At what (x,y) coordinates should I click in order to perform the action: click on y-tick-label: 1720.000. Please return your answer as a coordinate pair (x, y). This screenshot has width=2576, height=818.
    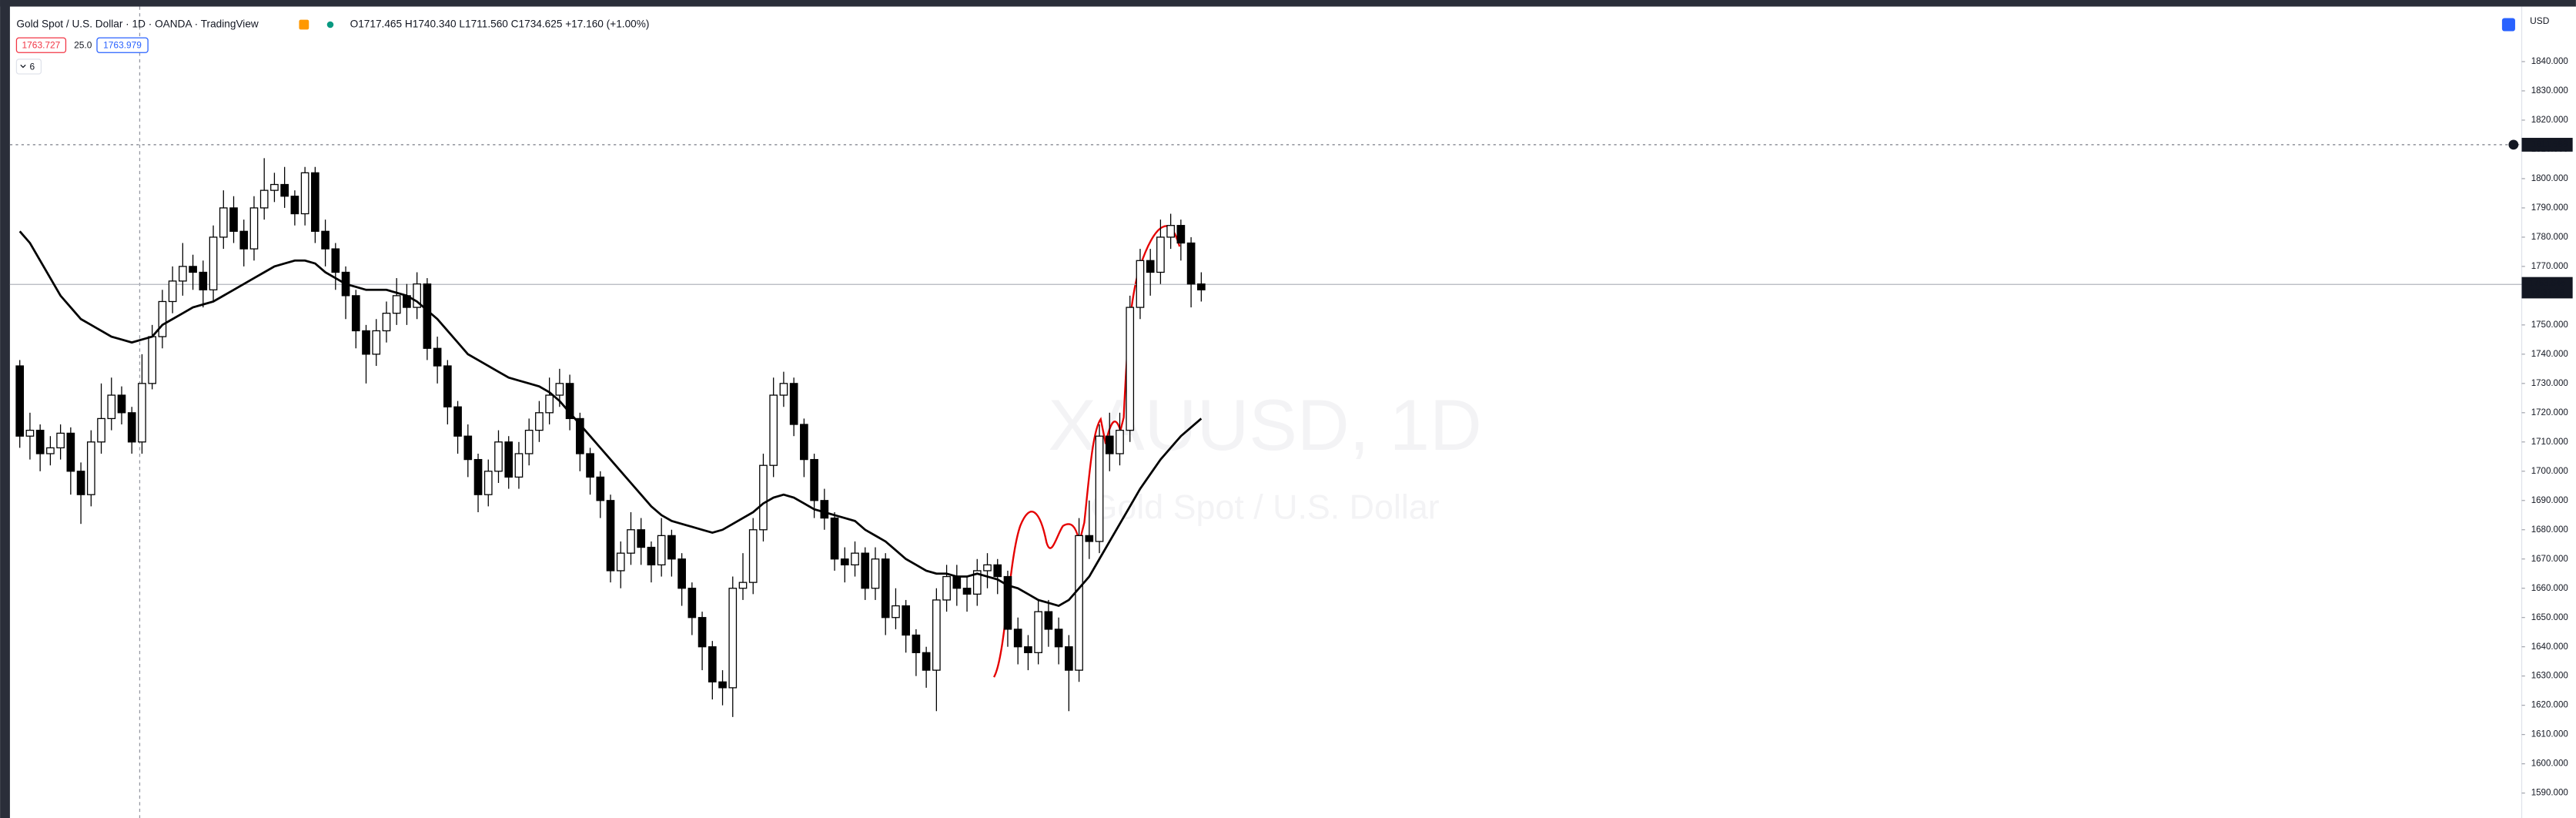
    Looking at the image, I should click on (2550, 413).